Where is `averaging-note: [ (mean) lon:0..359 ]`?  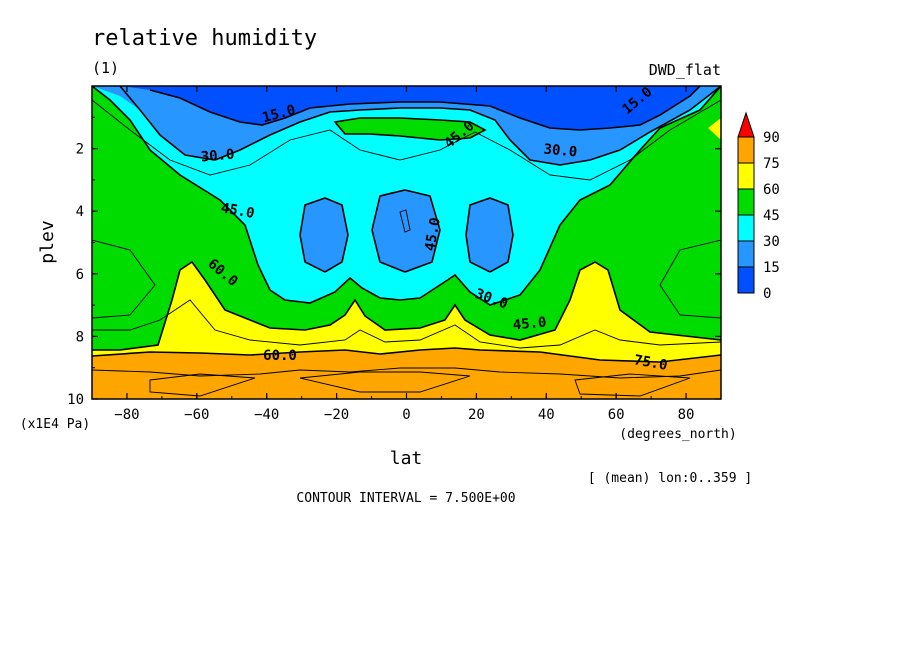 averaging-note: [ (mean) lon:0..359 ] is located at coordinates (670, 478).